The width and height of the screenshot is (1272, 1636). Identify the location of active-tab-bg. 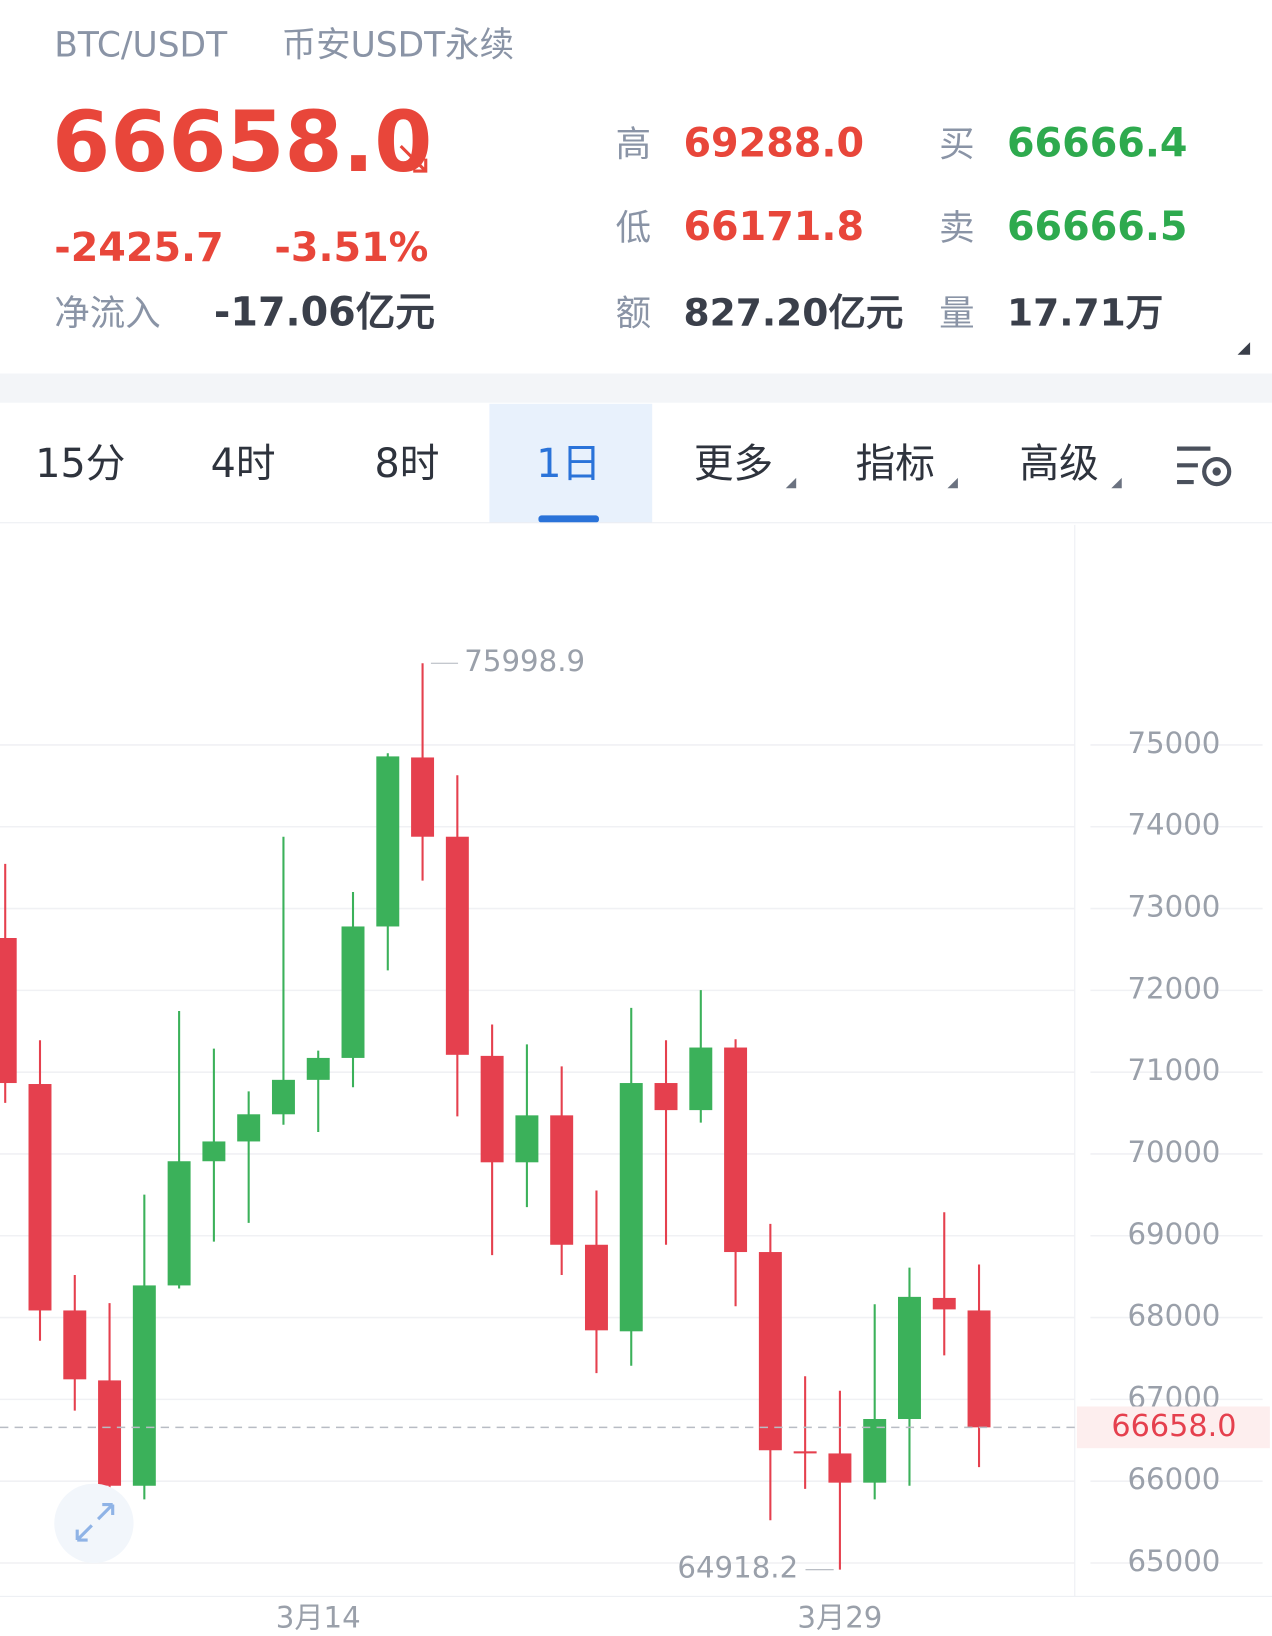
(571, 463).